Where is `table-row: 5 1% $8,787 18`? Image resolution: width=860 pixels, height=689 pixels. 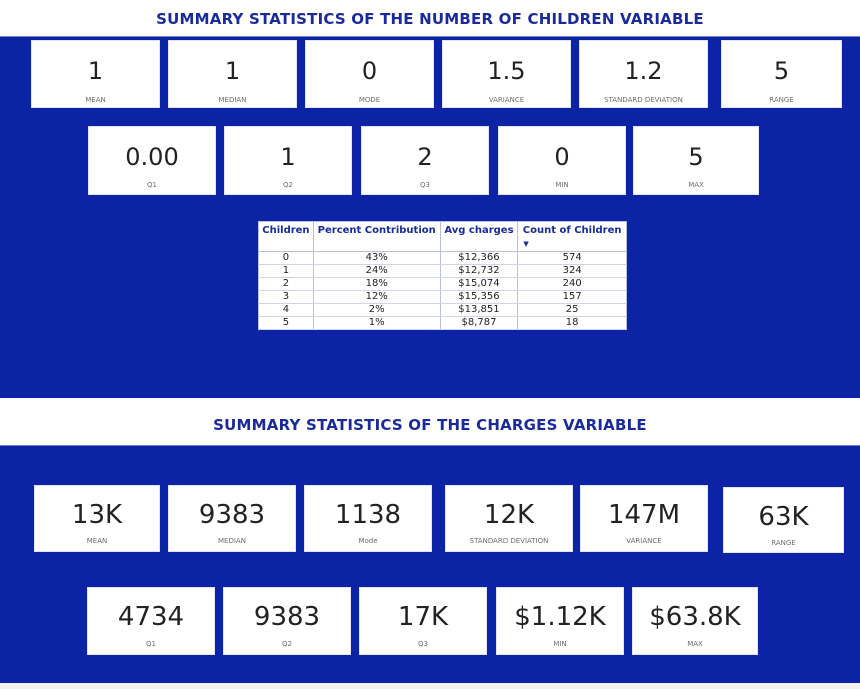 table-row: 5 1% $8,787 18 is located at coordinates (442, 323).